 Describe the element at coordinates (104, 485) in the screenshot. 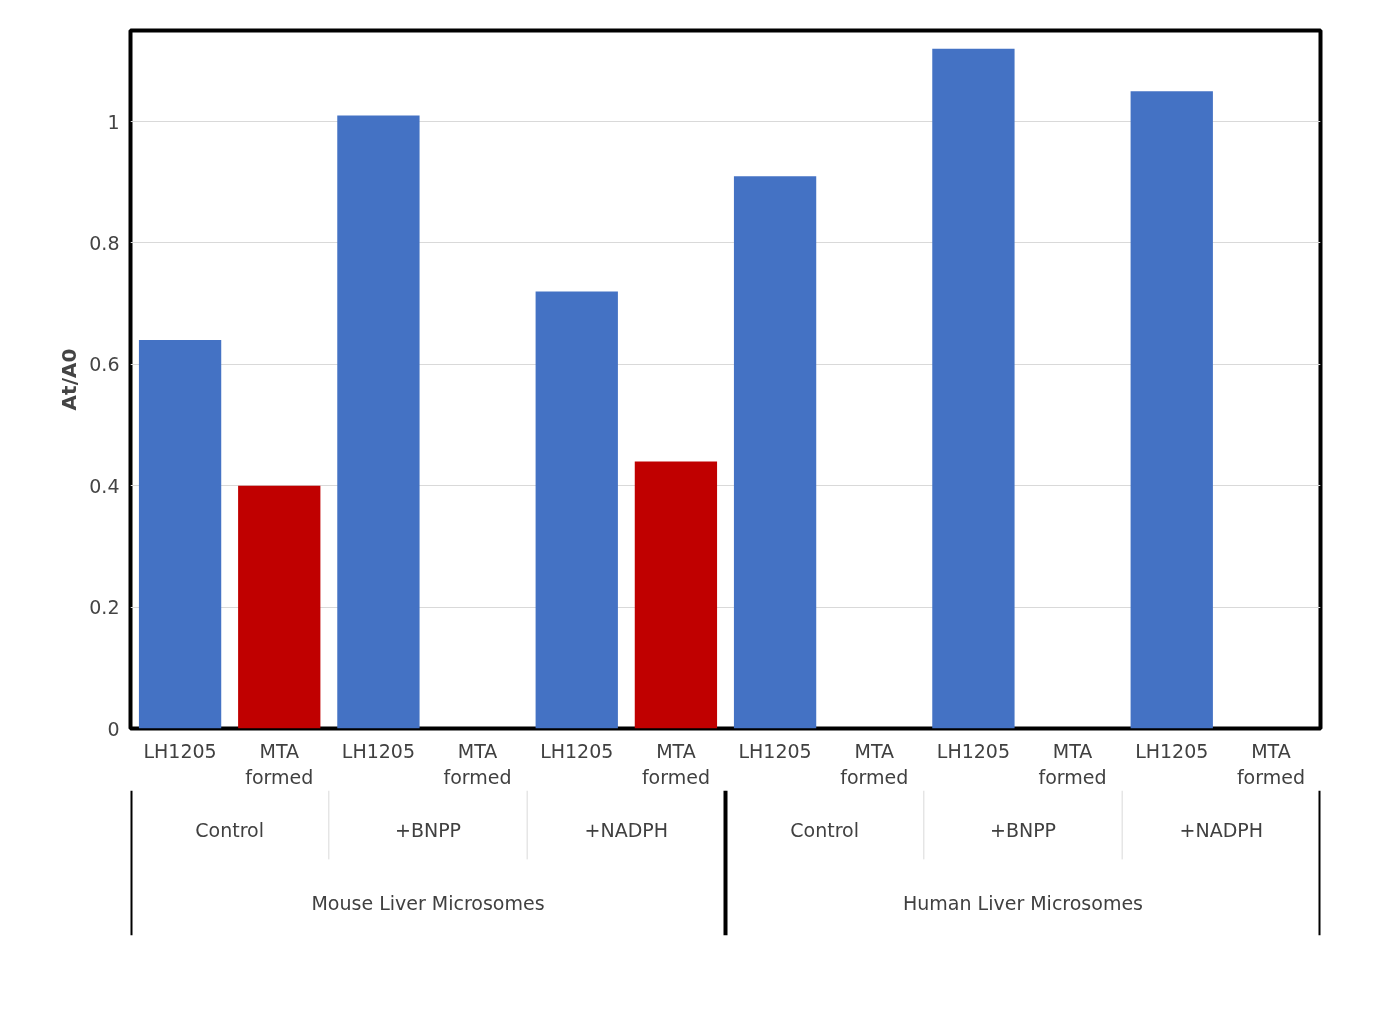

I see `y-tick-label: 0.4` at that location.